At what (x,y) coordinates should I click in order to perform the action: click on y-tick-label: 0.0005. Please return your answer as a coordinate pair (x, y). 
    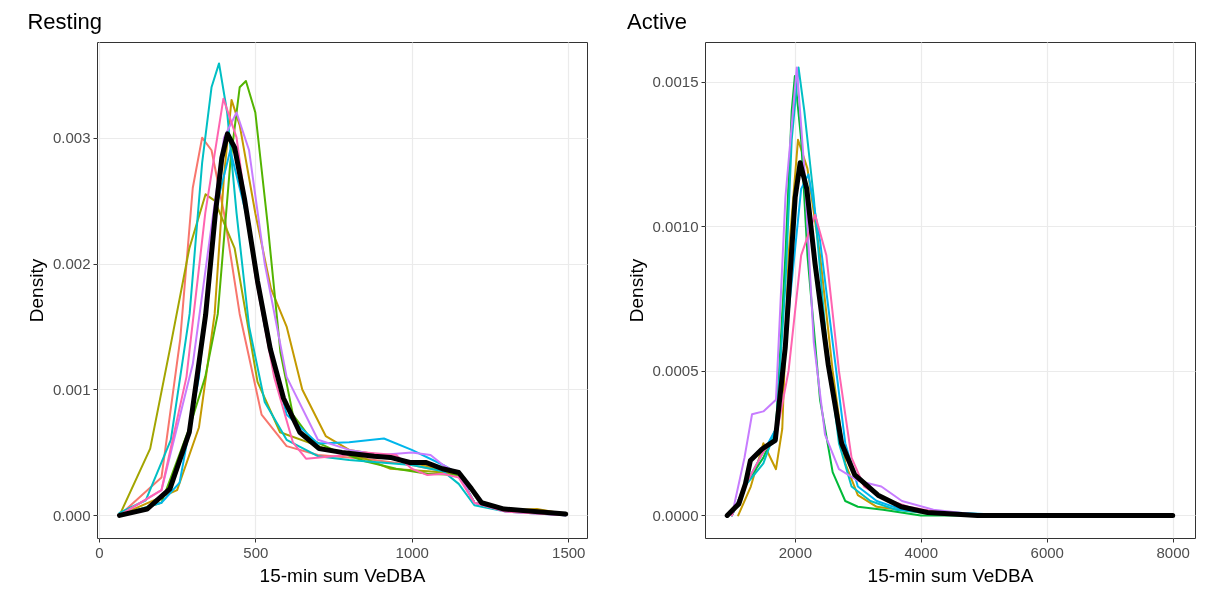
    Looking at the image, I should click on (675, 371).